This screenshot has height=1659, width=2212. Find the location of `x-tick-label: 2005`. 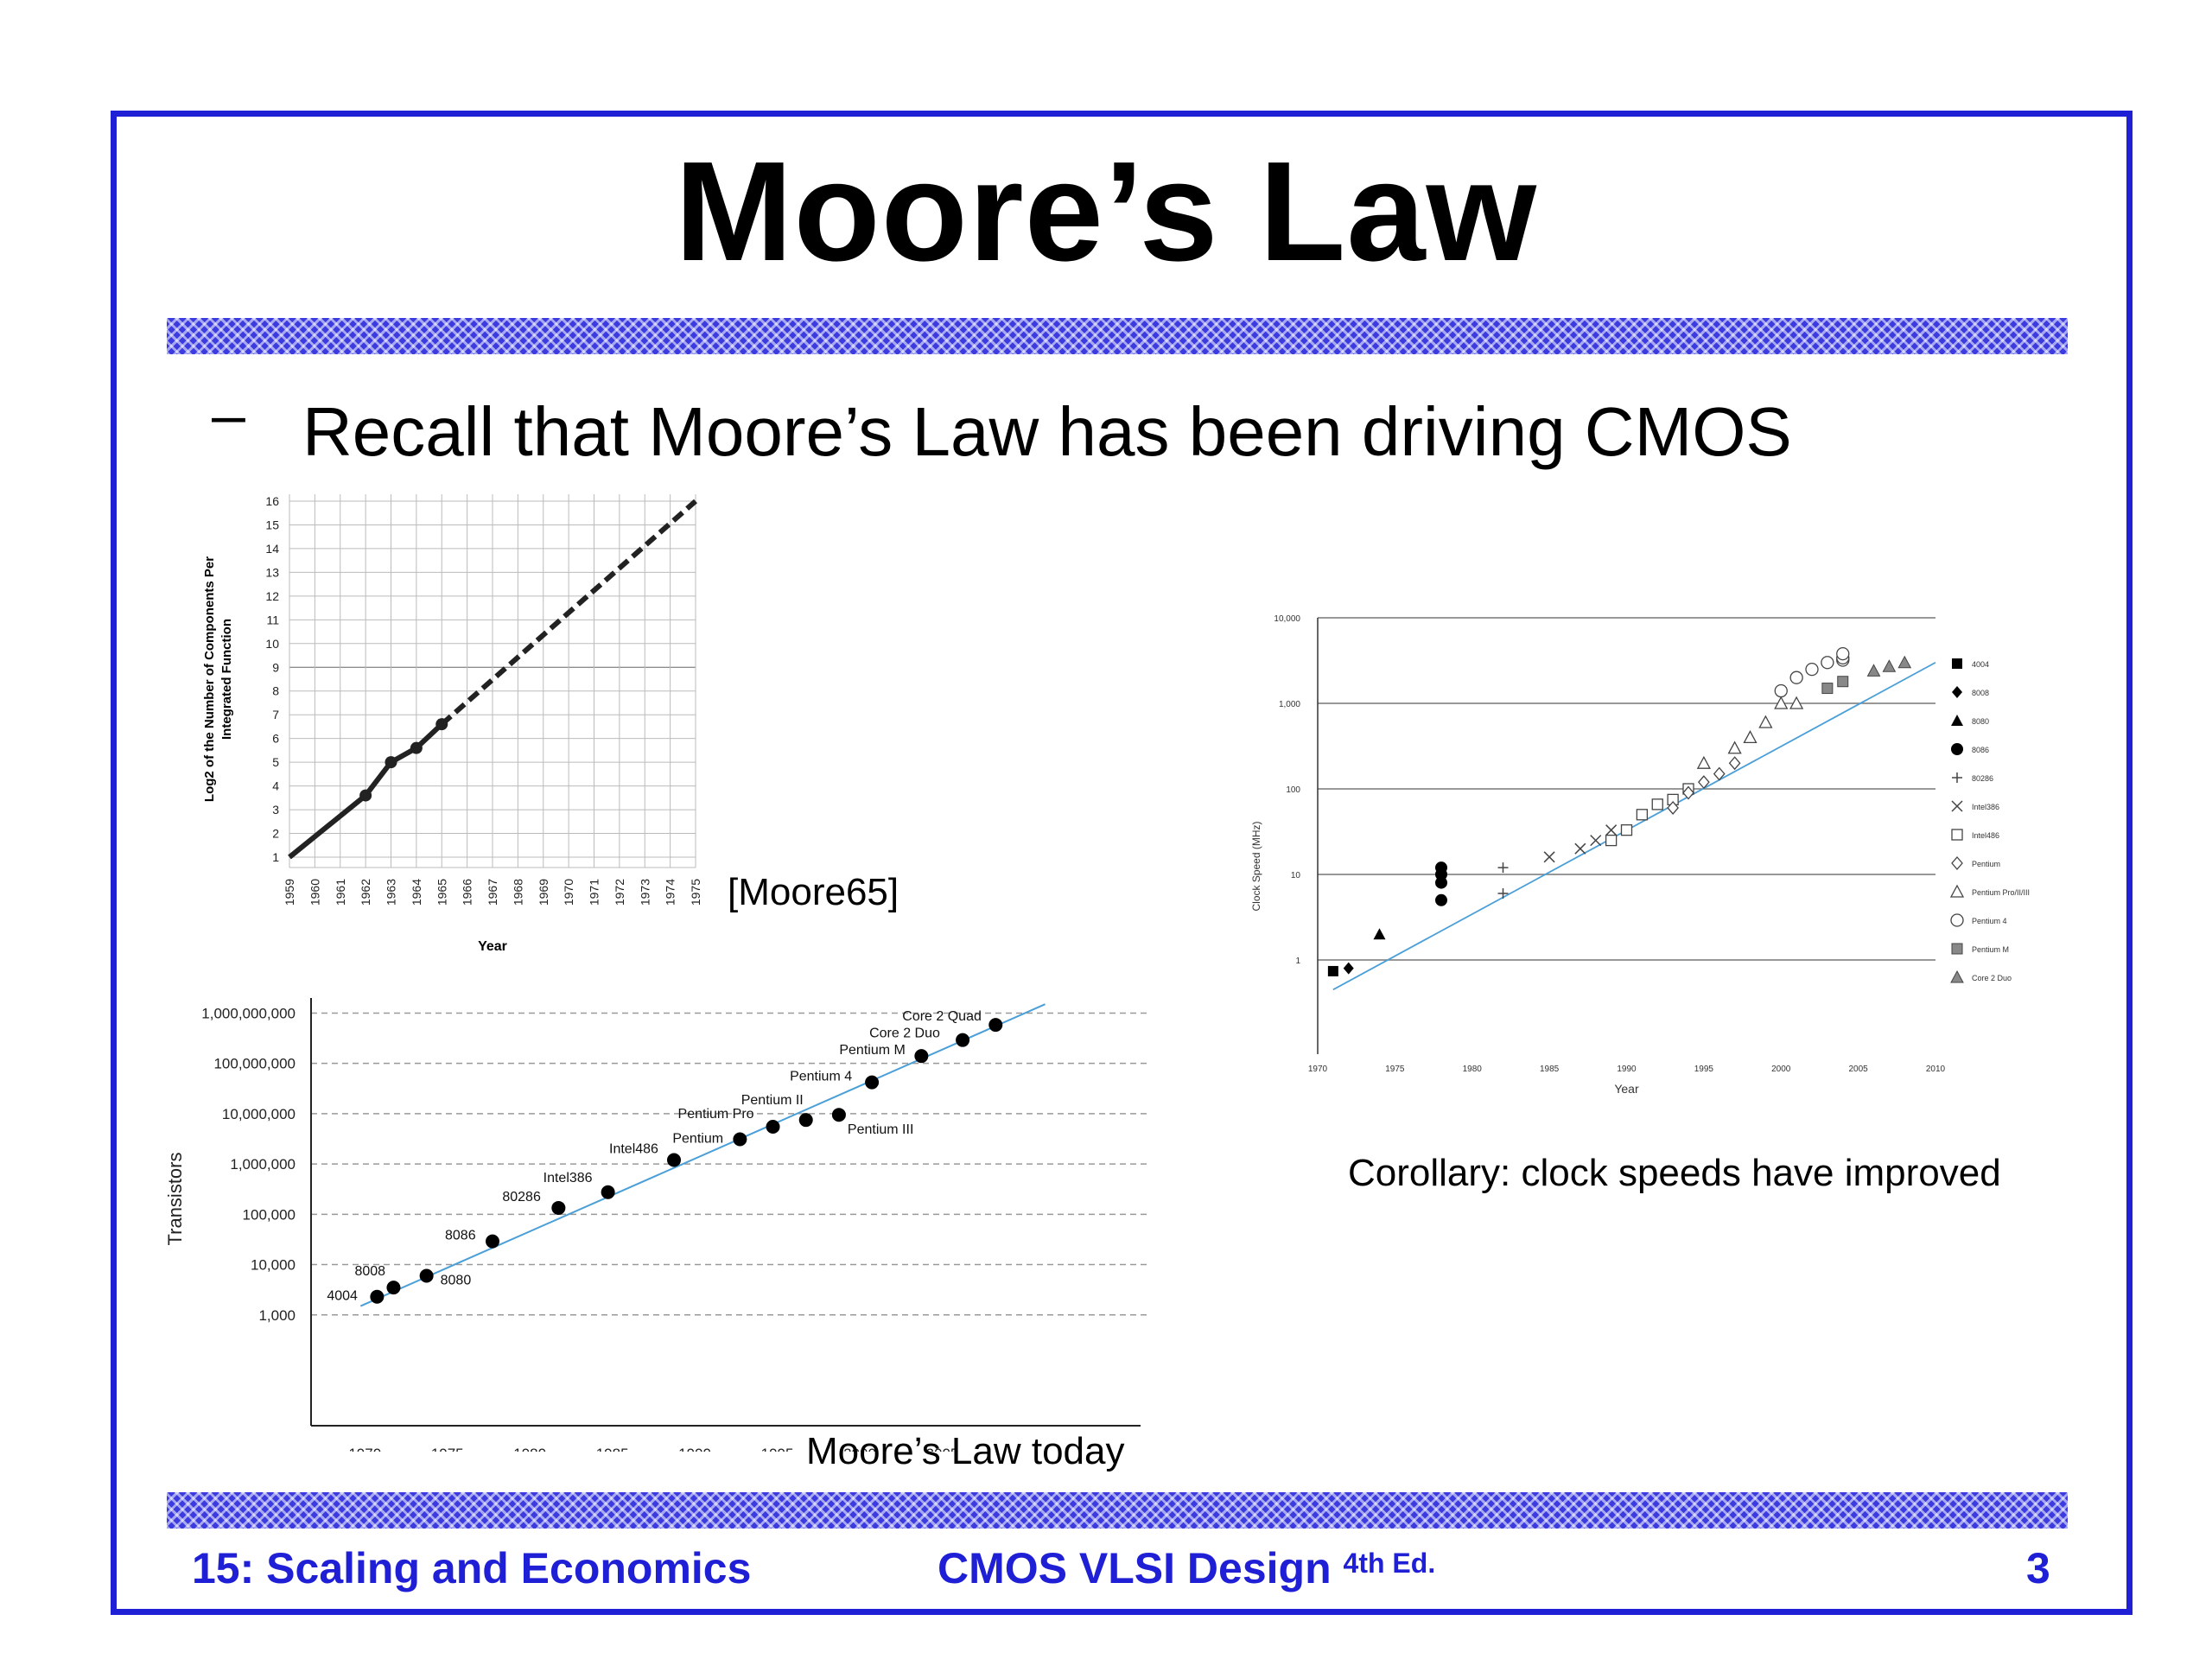

x-tick-label: 2005 is located at coordinates (1859, 1069).